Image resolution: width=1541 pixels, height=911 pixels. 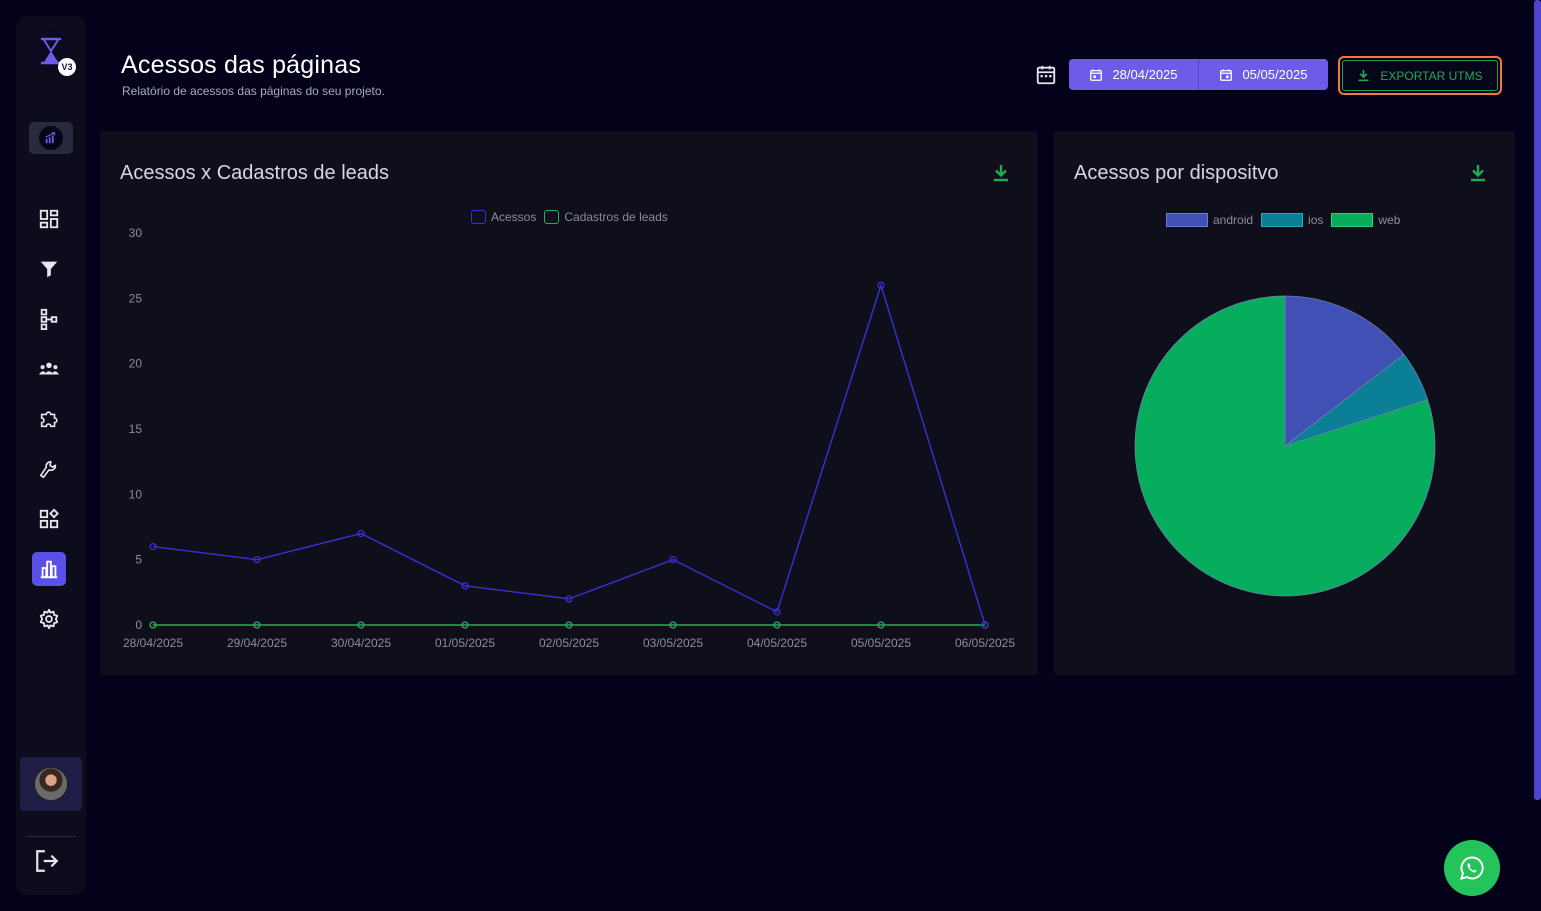 I want to click on calendar-icon, so click(x=1046, y=75).